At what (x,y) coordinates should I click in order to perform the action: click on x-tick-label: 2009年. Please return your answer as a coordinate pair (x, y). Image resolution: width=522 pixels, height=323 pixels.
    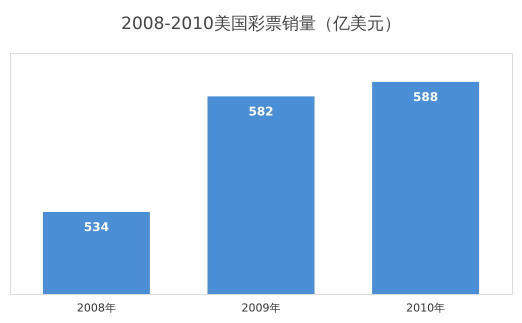
    Looking at the image, I should click on (261, 308).